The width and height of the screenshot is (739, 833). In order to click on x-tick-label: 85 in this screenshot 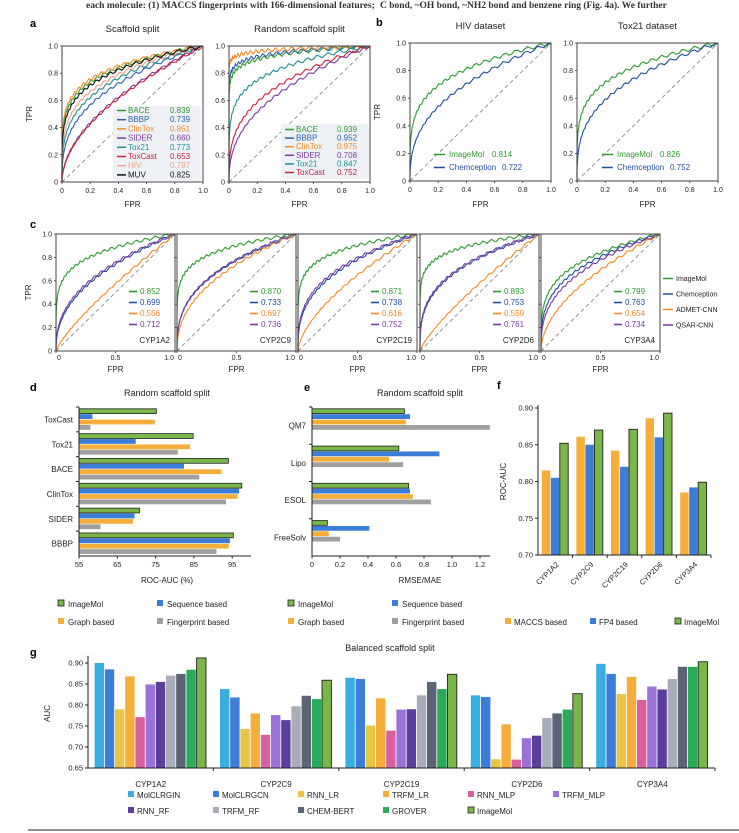, I will do `click(194, 564)`.